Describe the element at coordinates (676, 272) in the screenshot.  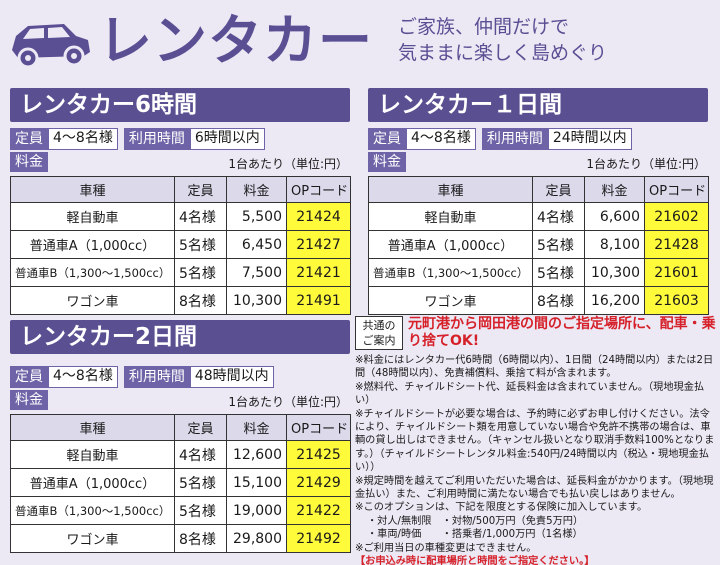
I see `op-code-cell: 21601` at that location.